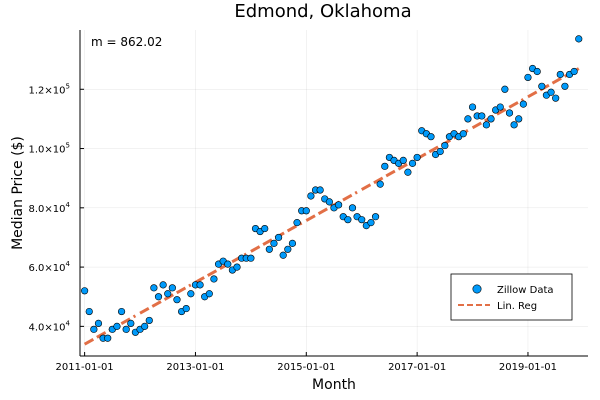 This screenshot has height=400, width=600. What do you see at coordinates (50, 208) in the screenshot?
I see `y-tick-label: 8.0×104` at bounding box center [50, 208].